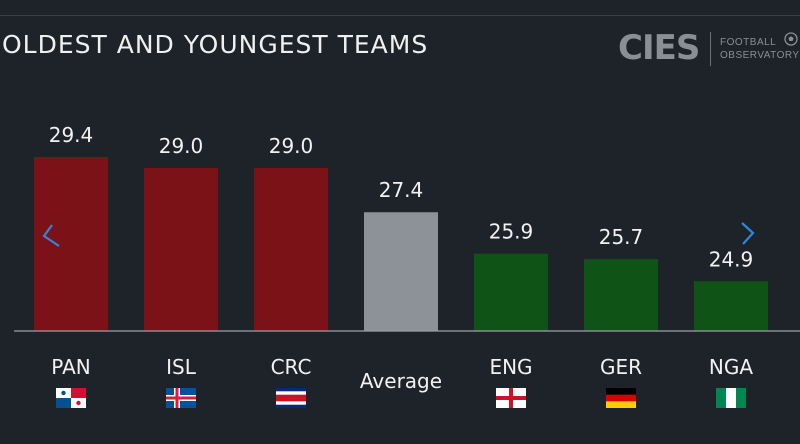 This screenshot has height=444, width=800. Describe the element at coordinates (511, 232) in the screenshot. I see `value-label-eng: 25.9` at that location.